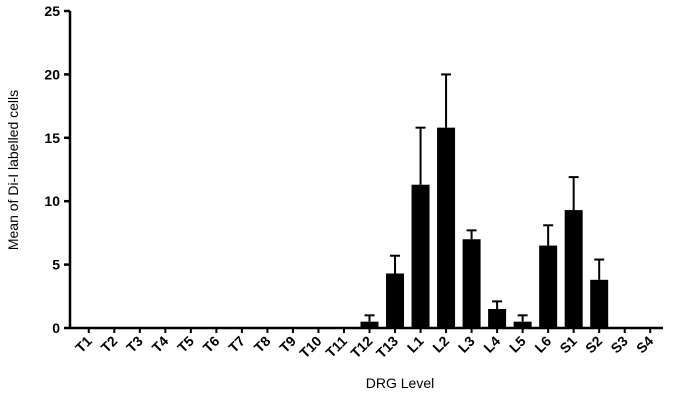 This screenshot has height=401, width=680. What do you see at coordinates (211, 344) in the screenshot?
I see `x-tick-label: T6` at bounding box center [211, 344].